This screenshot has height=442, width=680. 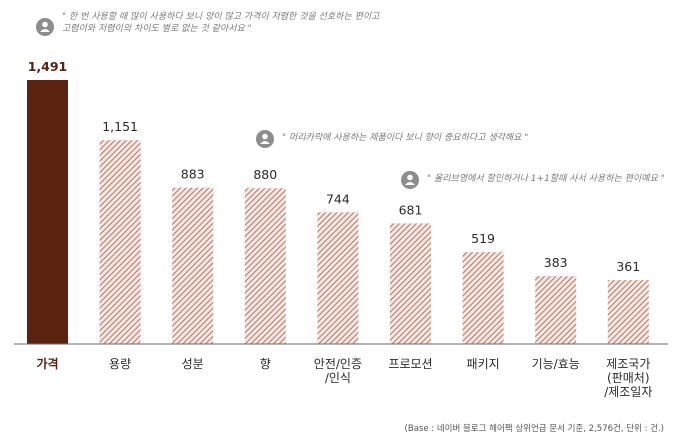 I want to click on annotation-quote: " 머리카락에 사용하는 제품이다 보니 향이 중요하다고 생각해요 ", so click(x=392, y=139).